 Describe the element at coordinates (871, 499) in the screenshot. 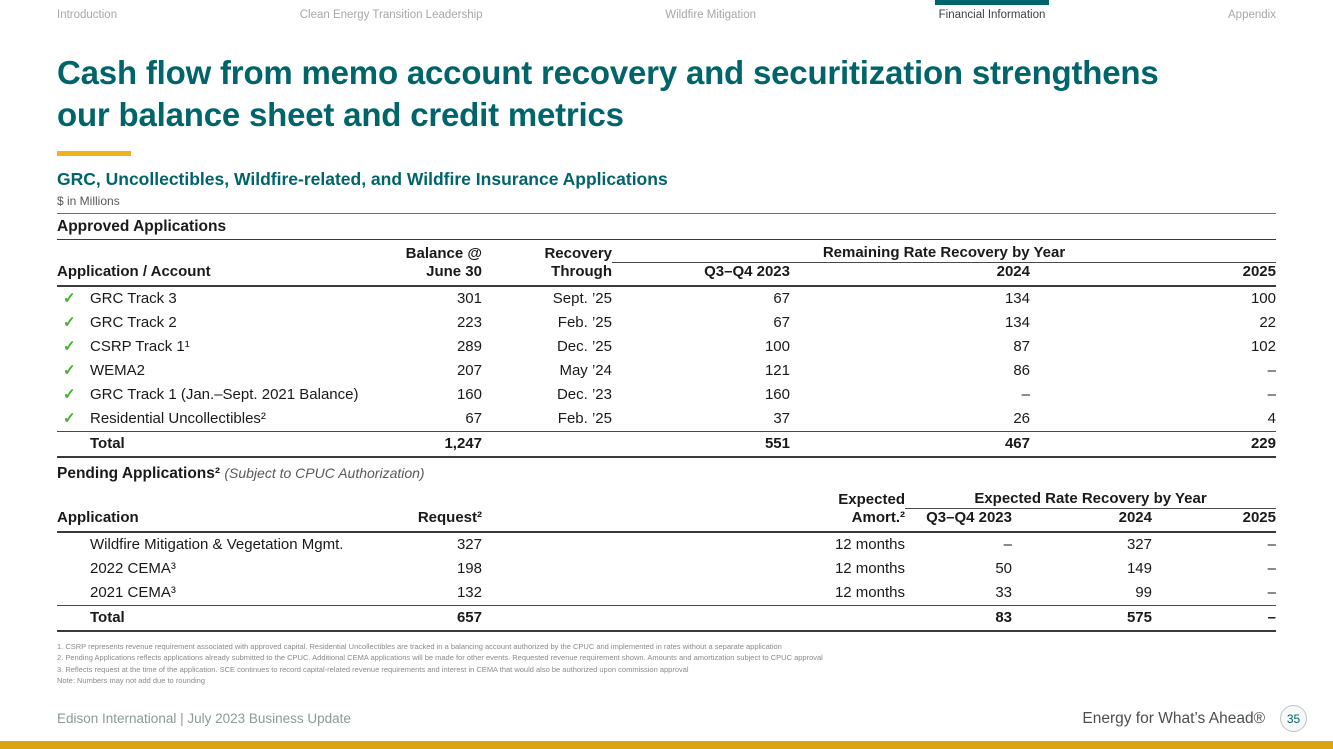

I see `header-expected-line1: Expected` at that location.